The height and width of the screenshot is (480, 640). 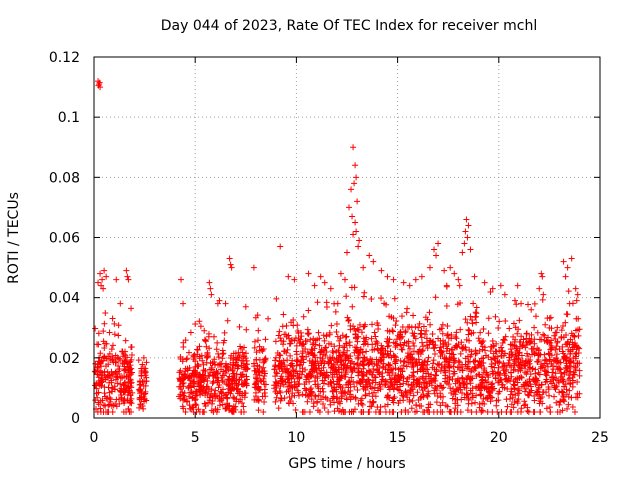 What do you see at coordinates (600, 438) in the screenshot?
I see `x-tick-label: 25` at bounding box center [600, 438].